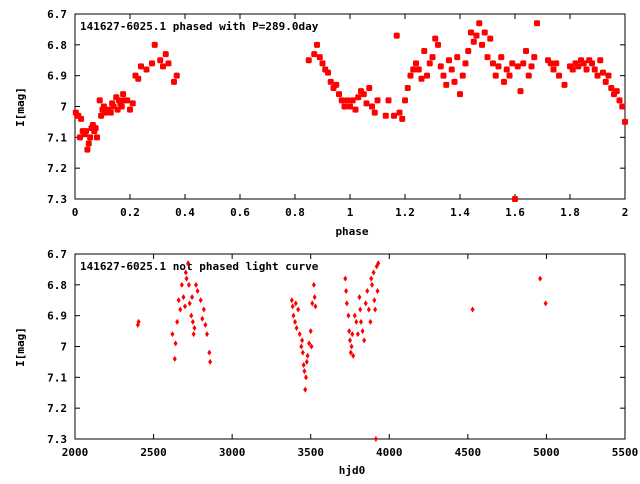  I want to click on chart-title: 141627-6025.1 not phased light curve, so click(199, 266).